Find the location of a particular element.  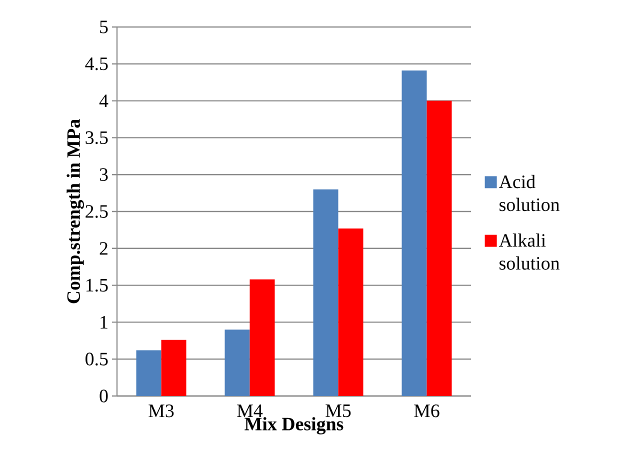

x-tick-label: M6 is located at coordinates (427, 411).